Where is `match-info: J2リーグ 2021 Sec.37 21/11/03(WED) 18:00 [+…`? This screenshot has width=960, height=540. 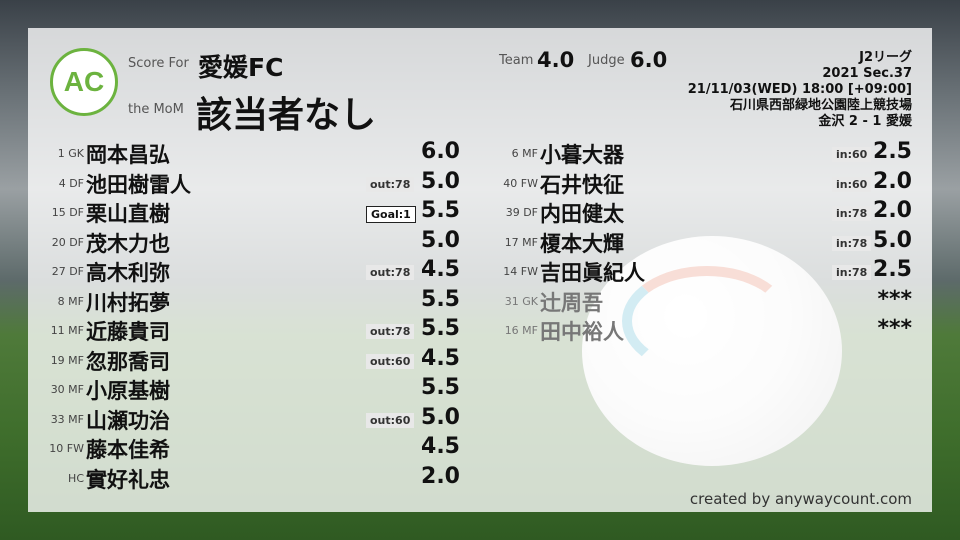
match-info: J2リーグ 2021 Sec.37 21/11/03(WED) 18:00 [+… is located at coordinates (800, 90).